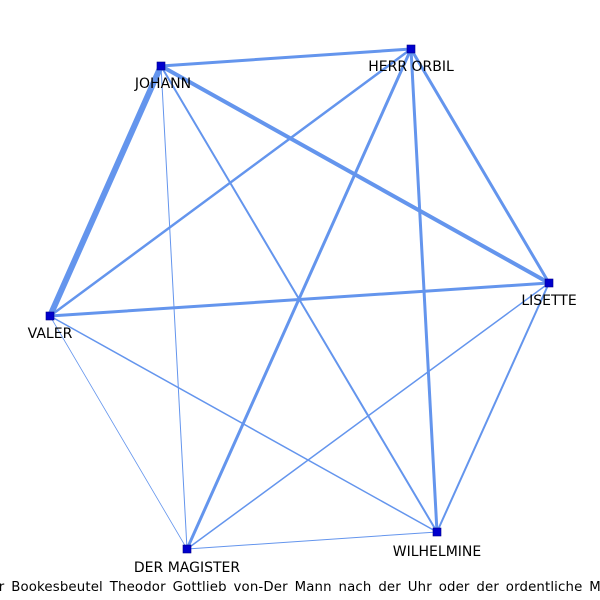 The image size is (600, 600). Describe the element at coordinates (162, 84) in the screenshot. I see `node-label-johann: JOHANN` at that location.